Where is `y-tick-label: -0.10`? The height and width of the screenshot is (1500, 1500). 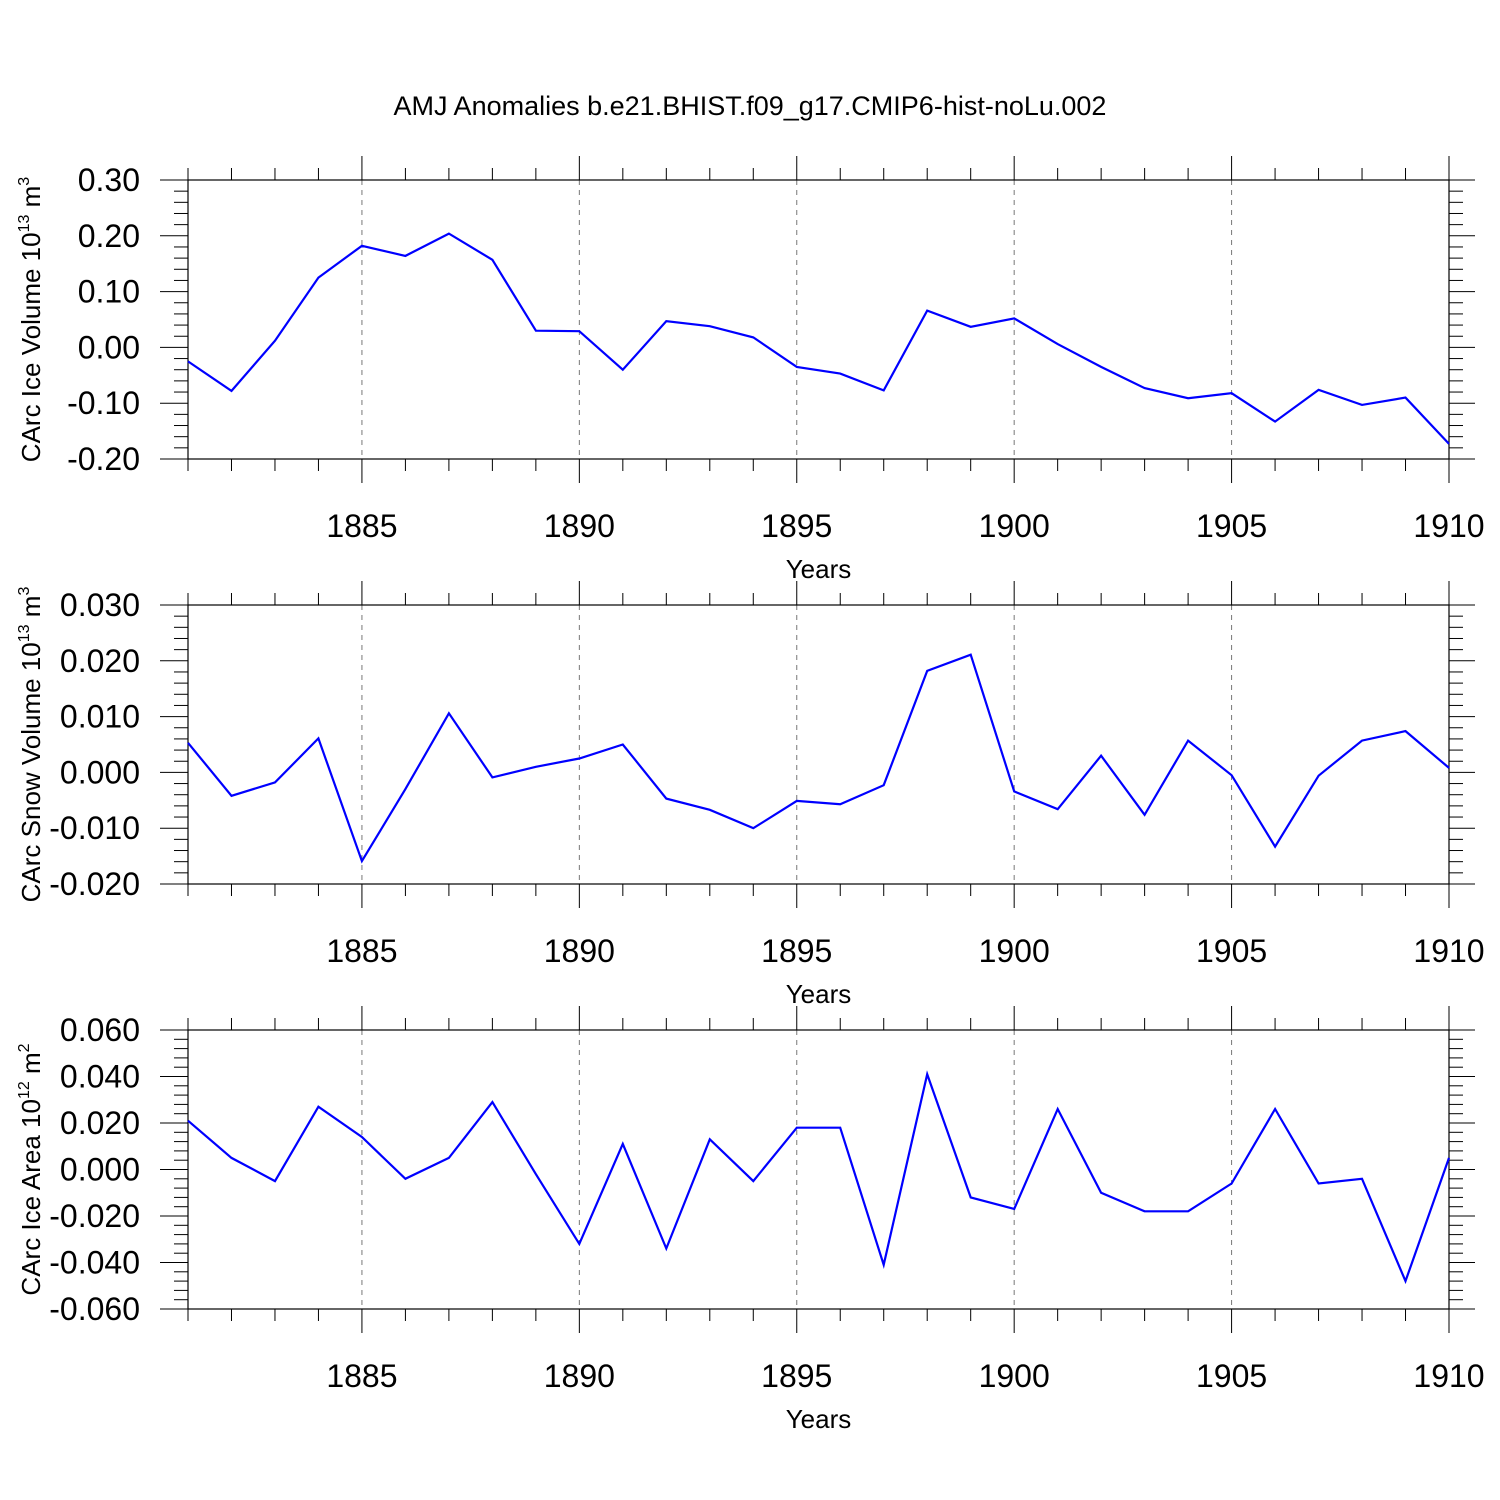 y-tick-label: -0.10 is located at coordinates (103, 403).